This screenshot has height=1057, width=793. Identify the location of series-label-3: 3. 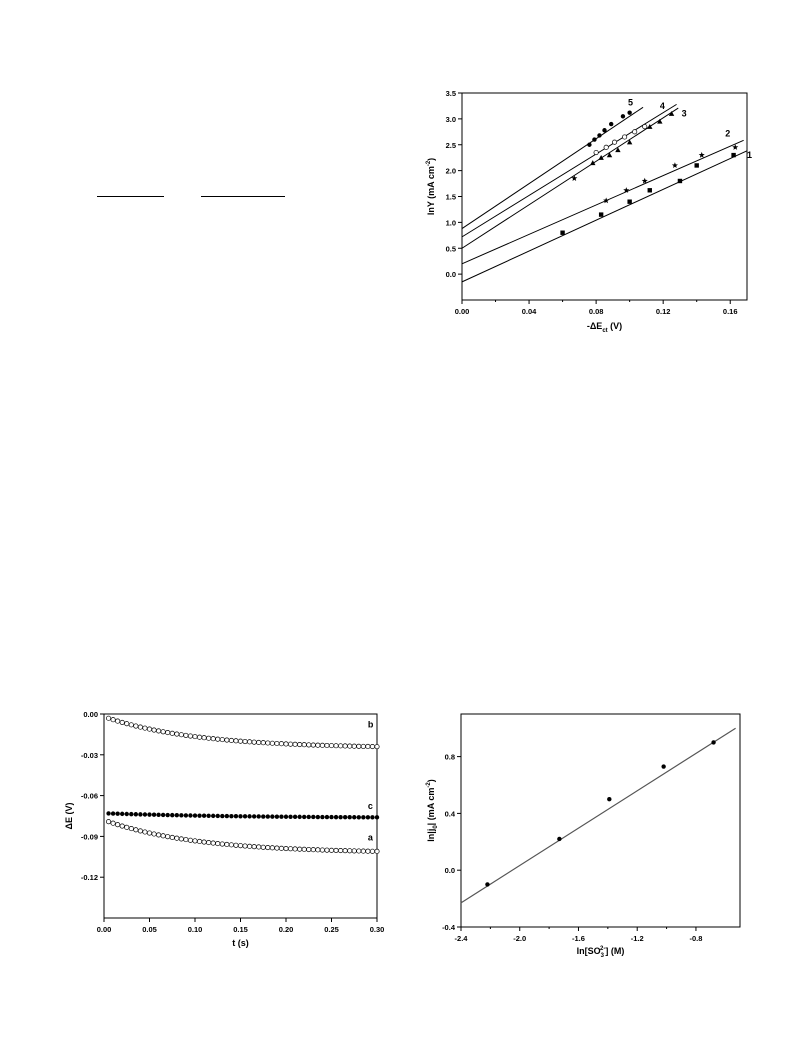
(684, 114).